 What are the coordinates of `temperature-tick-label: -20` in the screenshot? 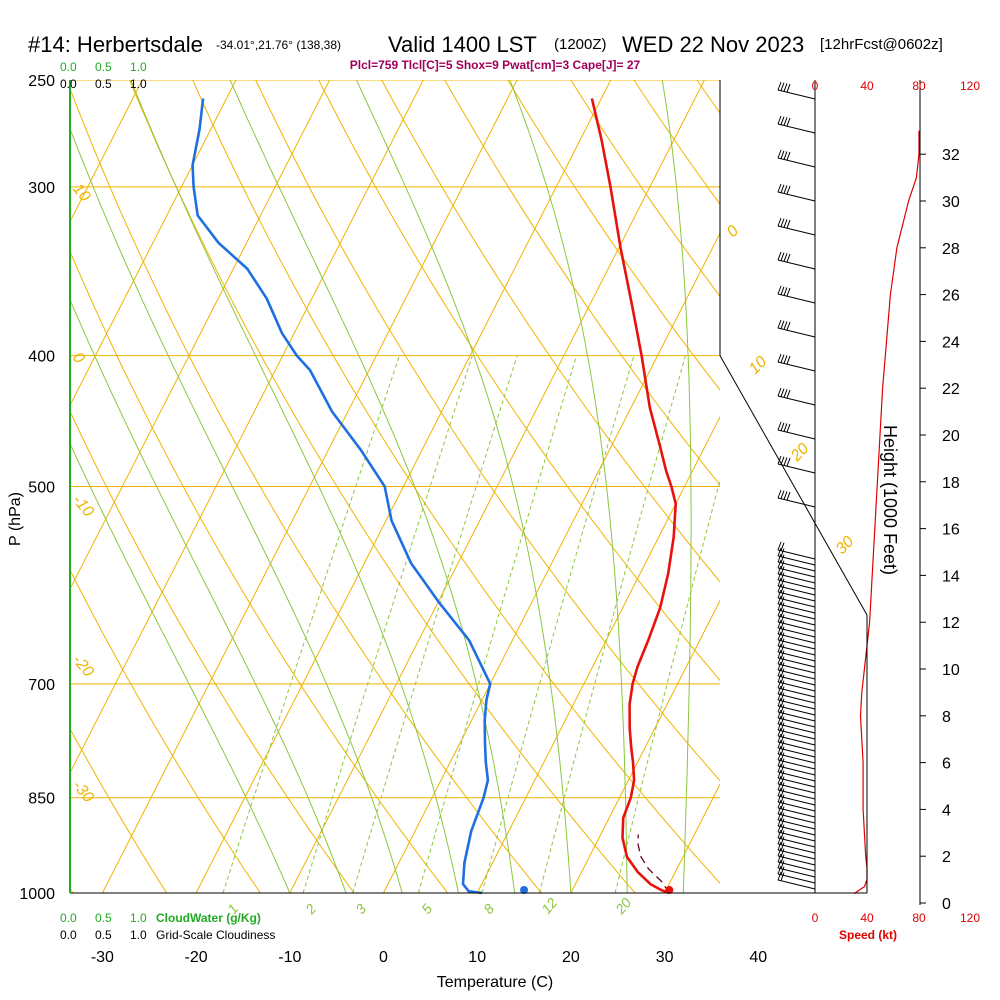 It's located at (196, 957).